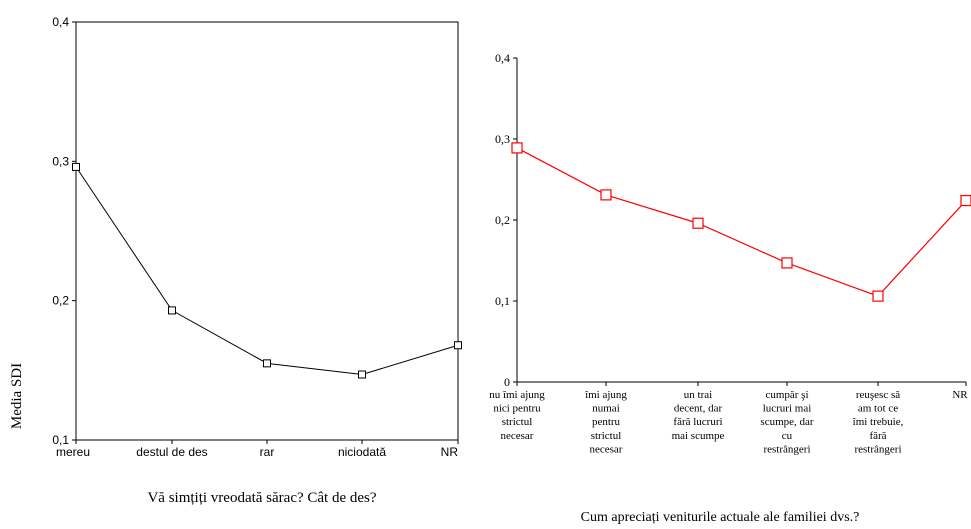  Describe the element at coordinates (362, 452) in the screenshot. I see `x-tick-label: niciodată` at that location.